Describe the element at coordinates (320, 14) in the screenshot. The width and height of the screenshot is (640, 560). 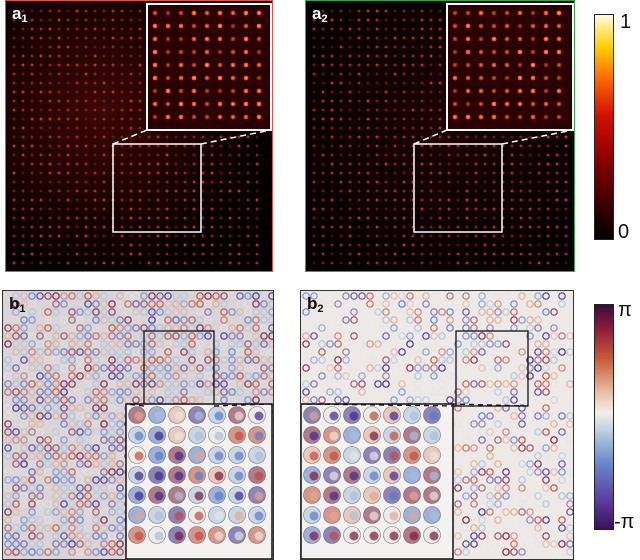
I see `panel-label-a2: a2` at that location.